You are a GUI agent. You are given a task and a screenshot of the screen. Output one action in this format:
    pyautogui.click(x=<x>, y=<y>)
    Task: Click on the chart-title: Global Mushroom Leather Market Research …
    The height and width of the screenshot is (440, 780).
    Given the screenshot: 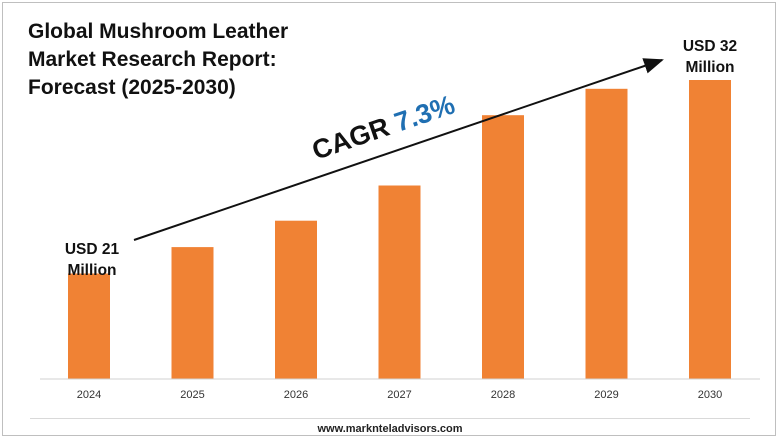 What is the action you would take?
    pyautogui.click(x=178, y=60)
    